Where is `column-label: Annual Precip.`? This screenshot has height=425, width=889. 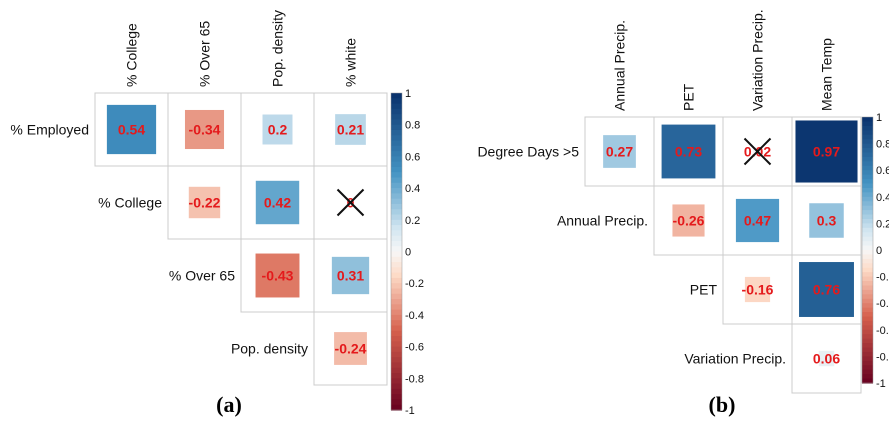
column-label: Annual Precip. is located at coordinates (620, 65).